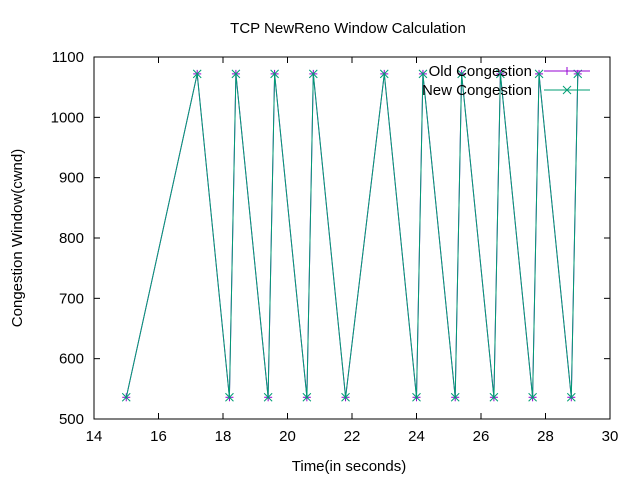 Image resolution: width=640 pixels, height=480 pixels. Describe the element at coordinates (71, 419) in the screenshot. I see `y-tick-label: 500` at that location.